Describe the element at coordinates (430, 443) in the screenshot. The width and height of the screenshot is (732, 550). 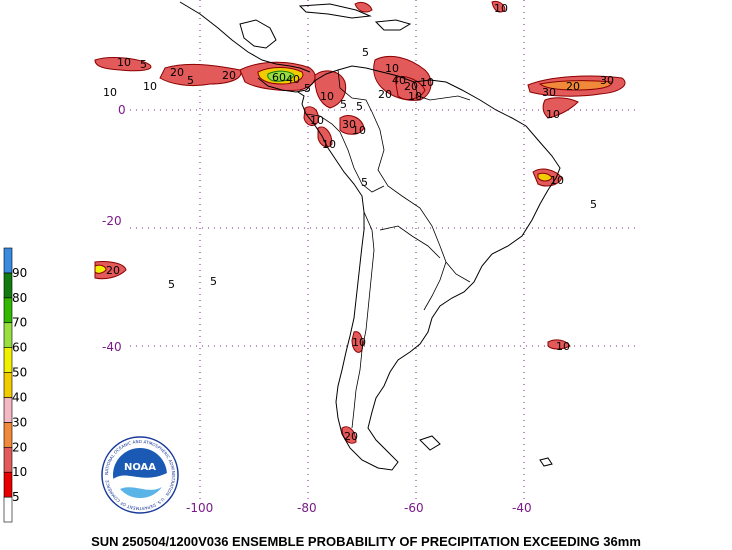
I see `coastline-falklands` at that location.